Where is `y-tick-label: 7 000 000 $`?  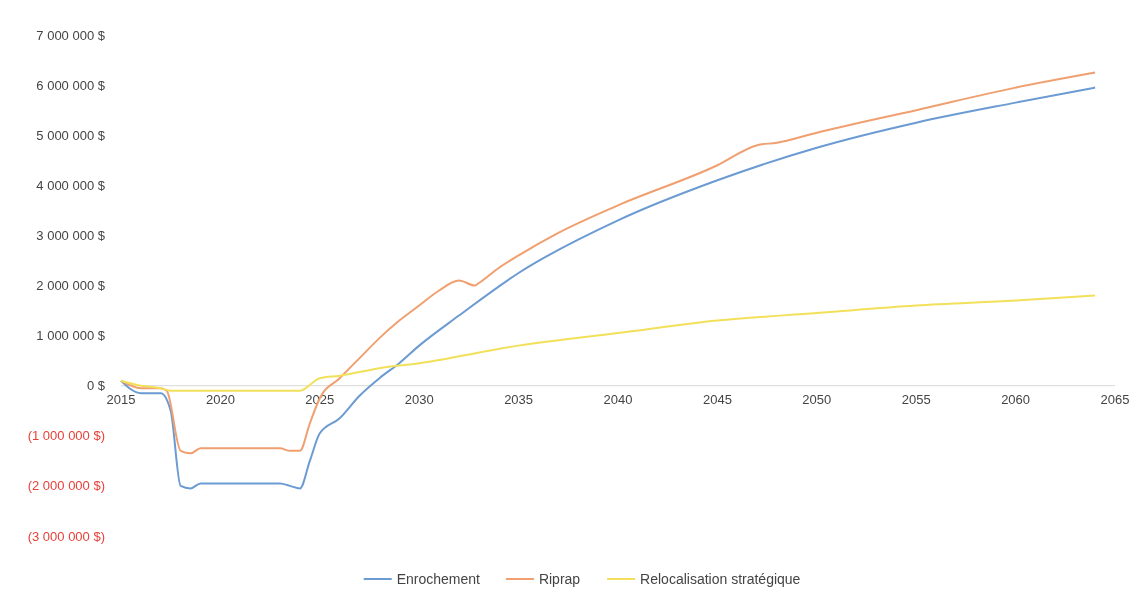
y-tick-label: 7 000 000 $ is located at coordinates (71, 35).